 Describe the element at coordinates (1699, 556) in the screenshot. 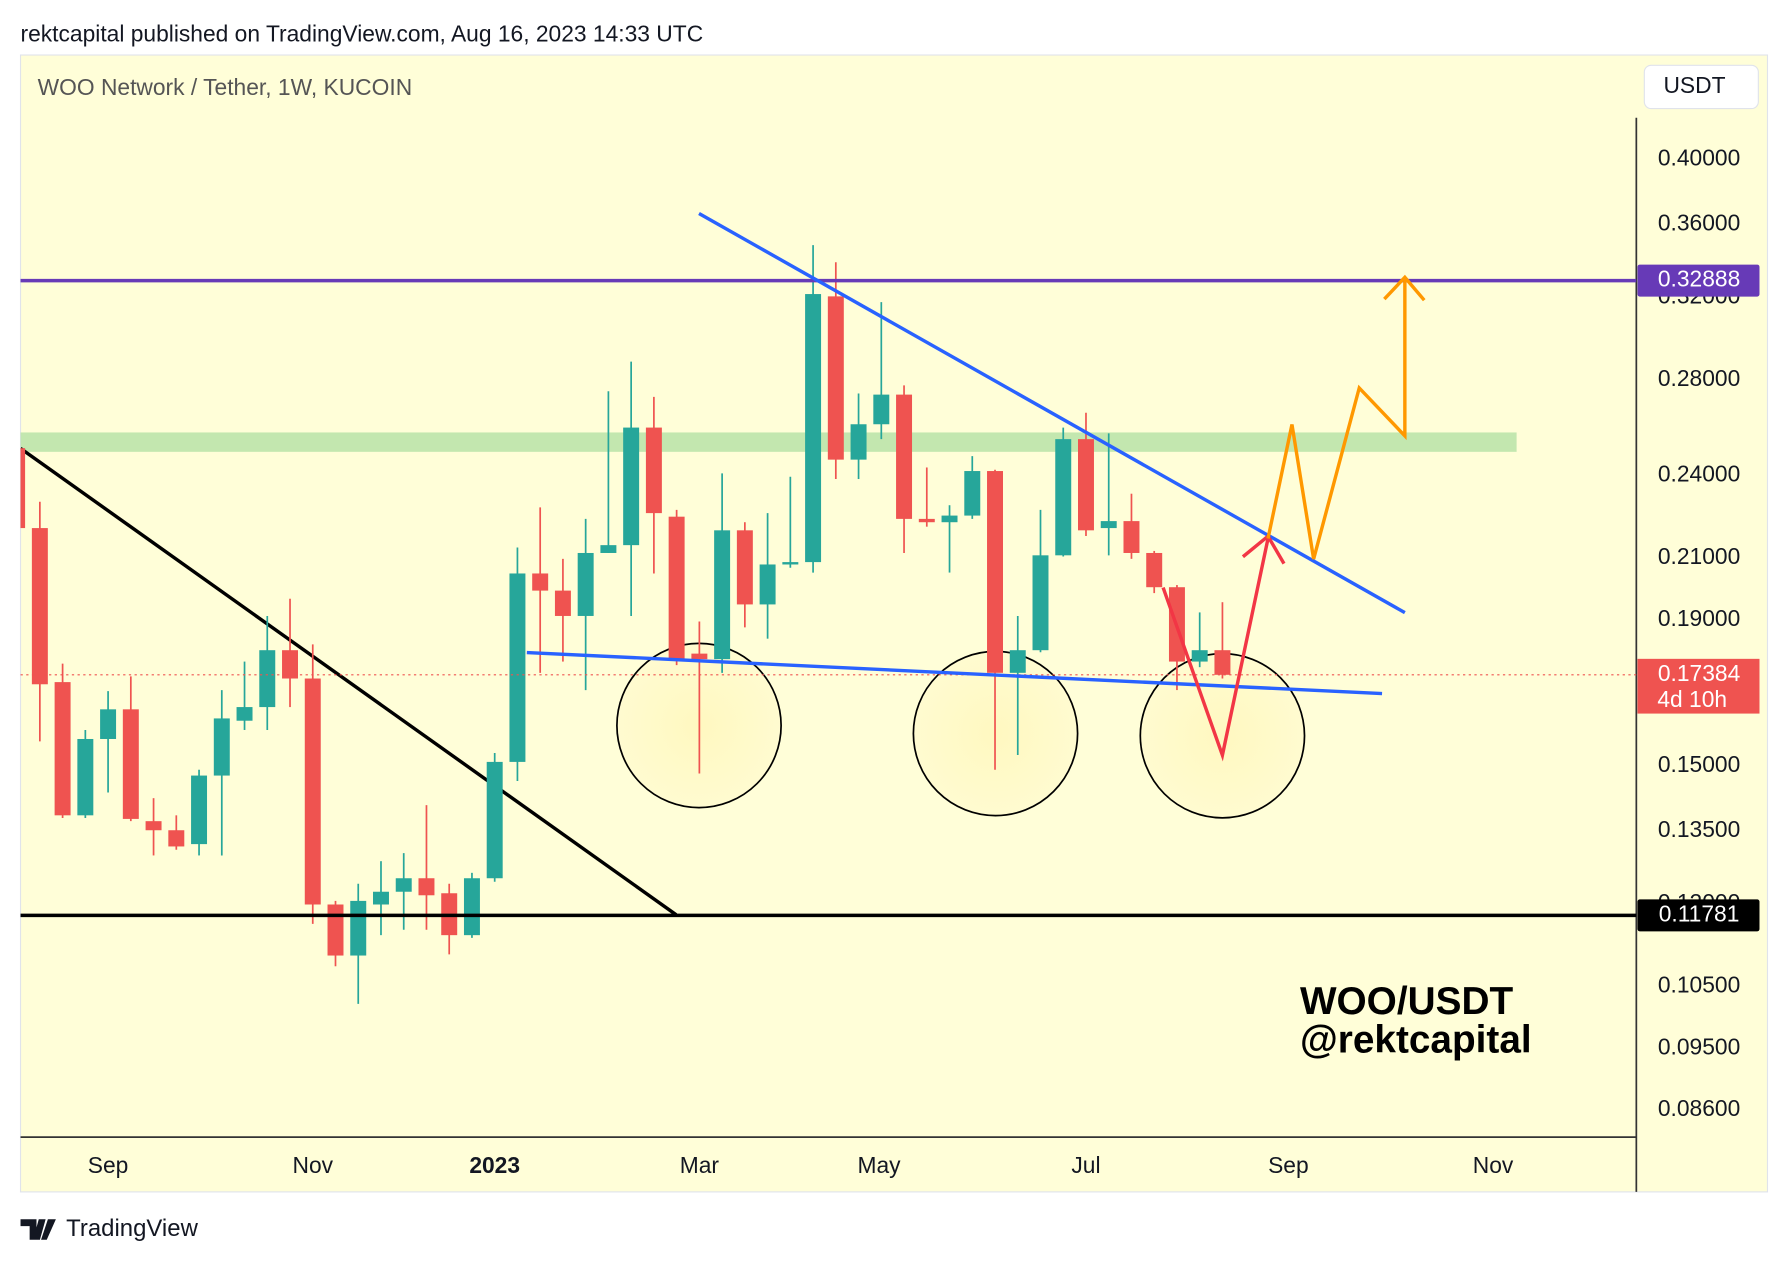

I see `y-tick-label: 0.21000` at that location.